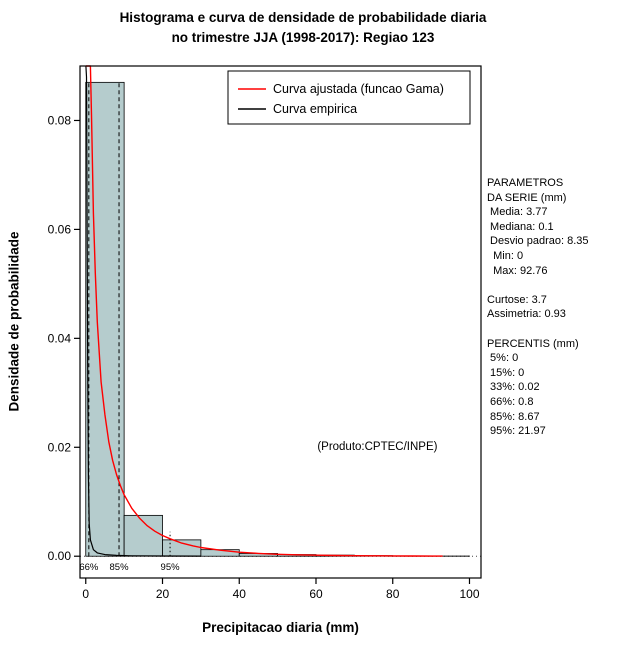 Image resolution: width=640 pixels, height=660 pixels. What do you see at coordinates (85, 594) in the screenshot?
I see `x-tick-label: 0` at bounding box center [85, 594].